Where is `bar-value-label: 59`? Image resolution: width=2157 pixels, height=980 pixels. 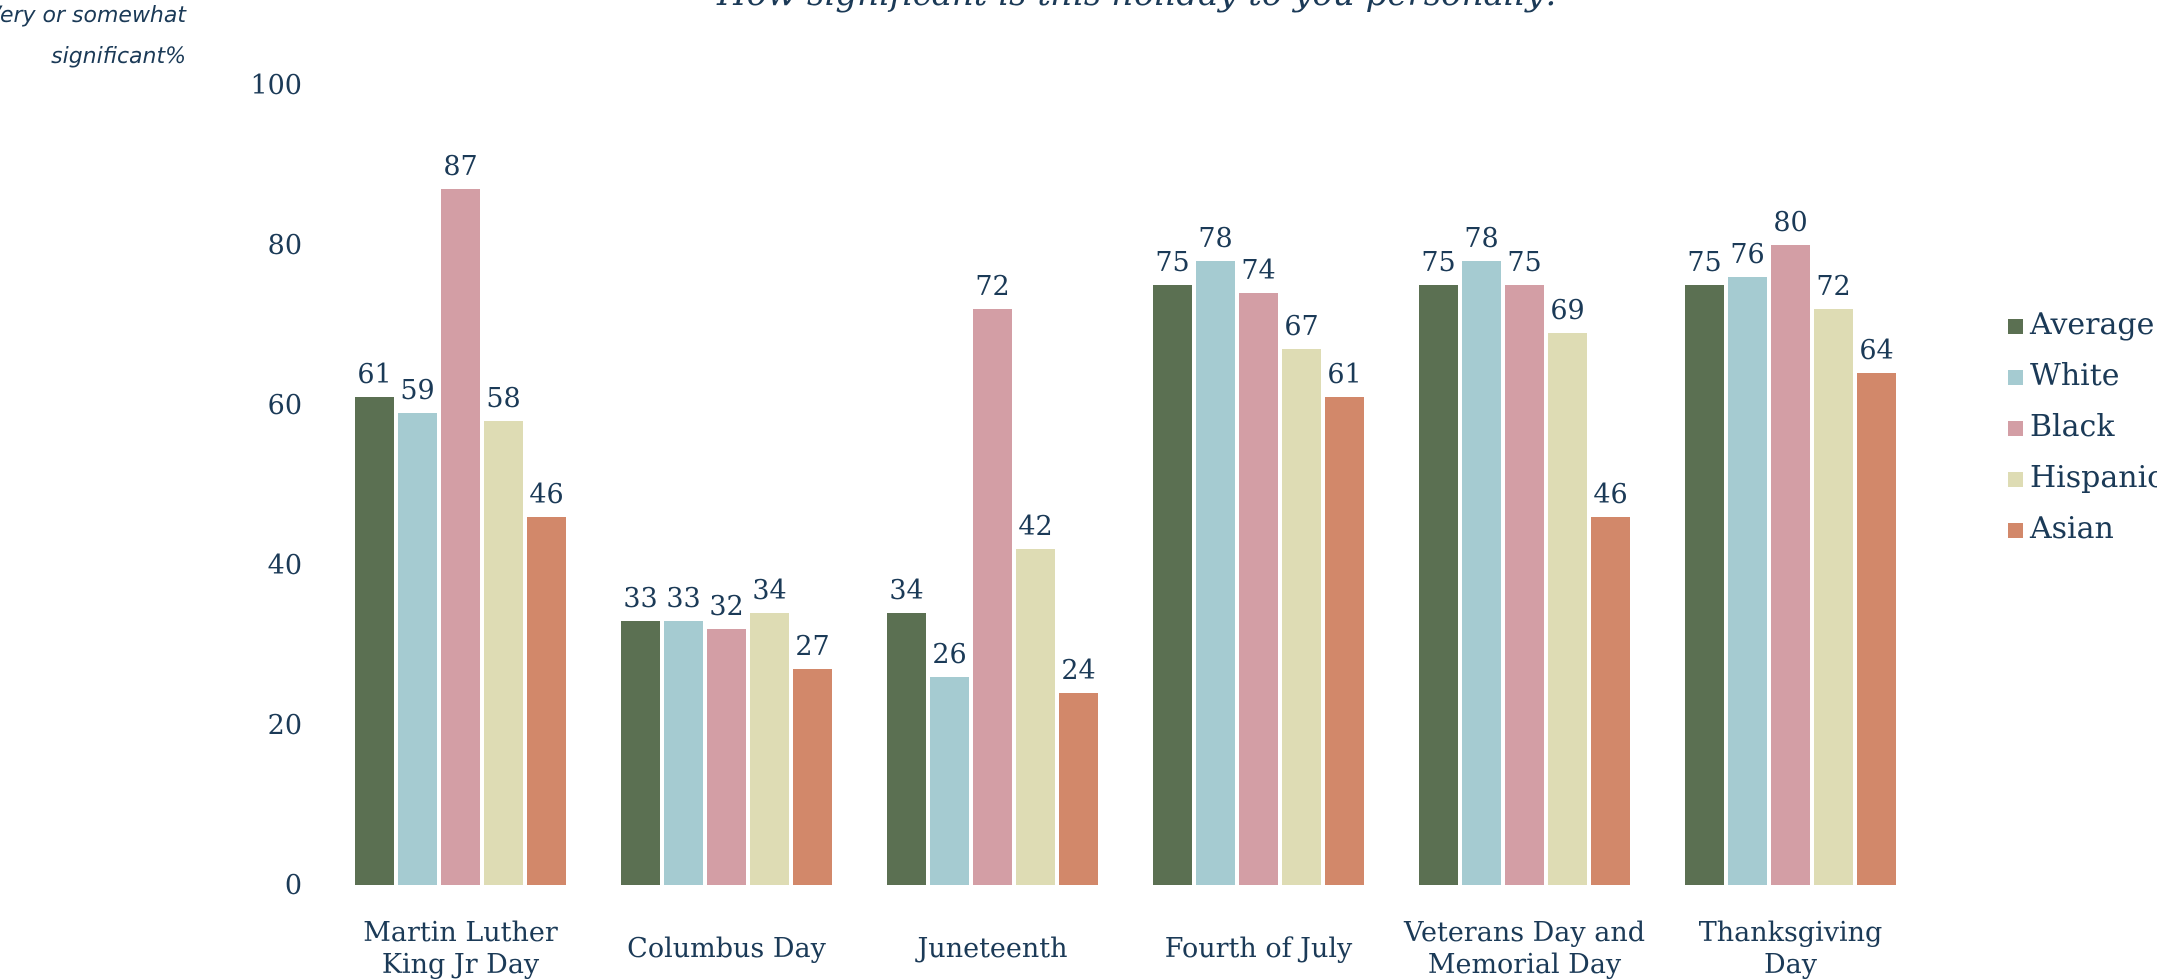 bar-value-label: 59 is located at coordinates (417, 390).